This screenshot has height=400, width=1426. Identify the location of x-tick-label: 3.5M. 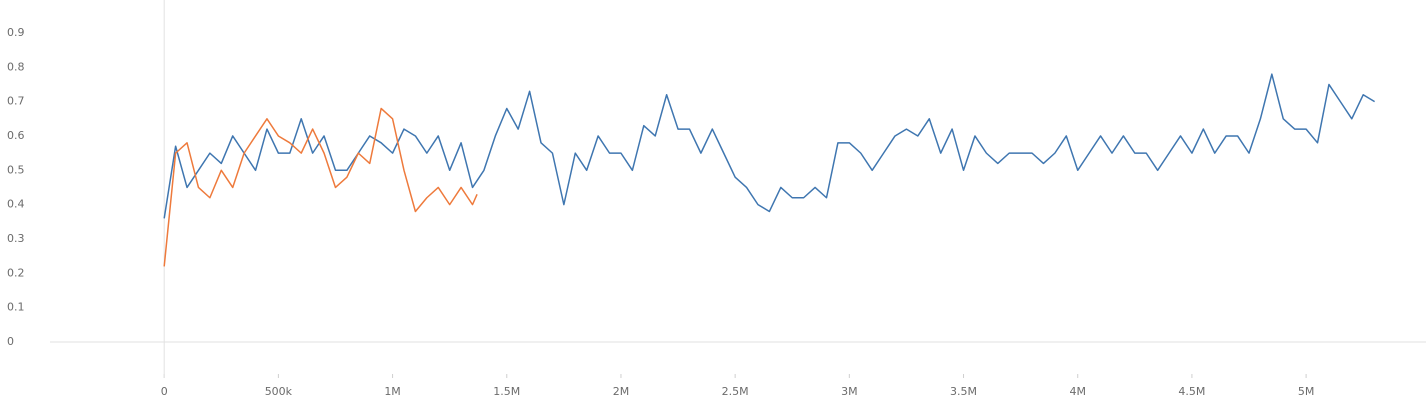
(963, 391).